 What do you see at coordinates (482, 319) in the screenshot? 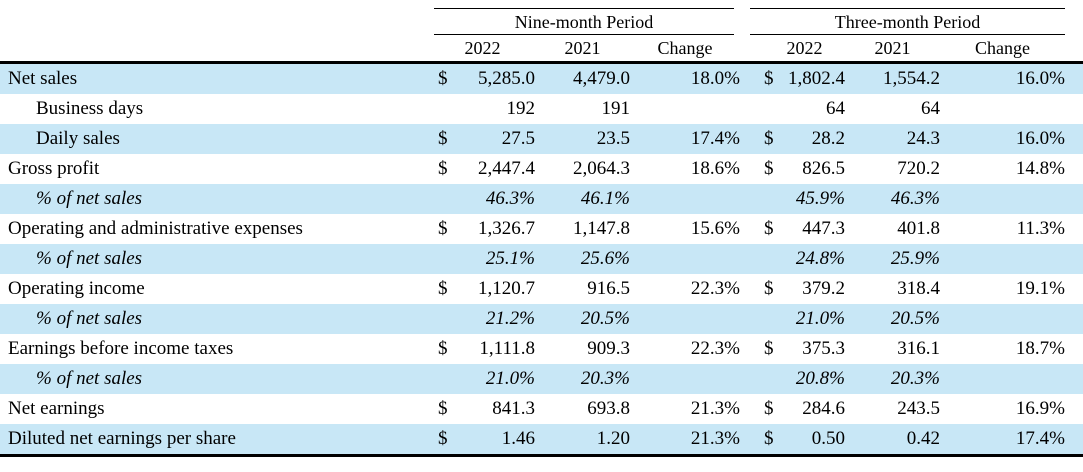
I see `value-cell: 21.2%` at bounding box center [482, 319].